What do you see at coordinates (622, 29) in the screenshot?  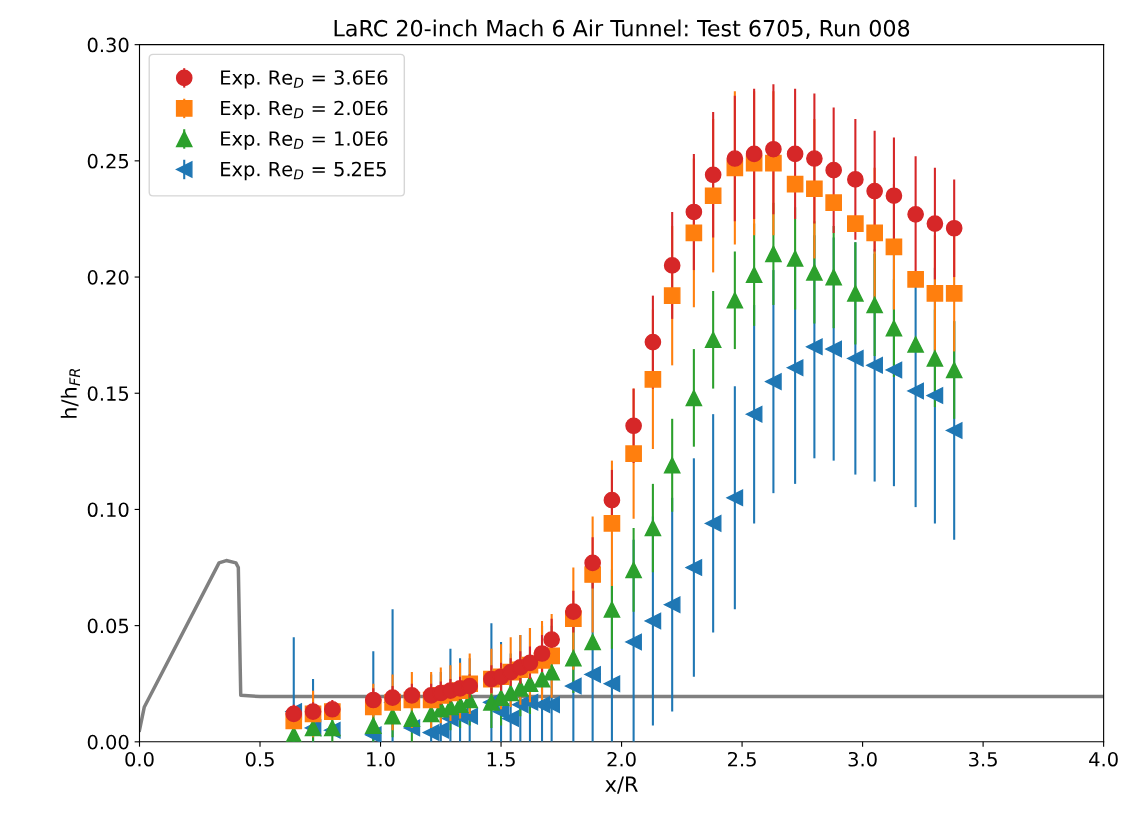 I see `chart-title: LaRC 20-inch Mach 6 Air Tunnel: Test 6705, Run 008` at bounding box center [622, 29].